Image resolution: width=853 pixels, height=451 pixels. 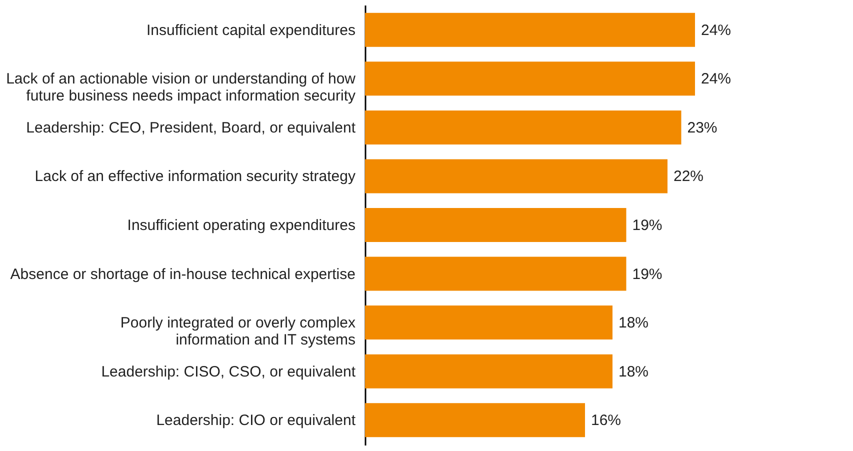 What do you see at coordinates (181, 87) in the screenshot?
I see `y-tick-label: Lack of an actionable vision or understanding of how future business needs impact information security` at bounding box center [181, 87].